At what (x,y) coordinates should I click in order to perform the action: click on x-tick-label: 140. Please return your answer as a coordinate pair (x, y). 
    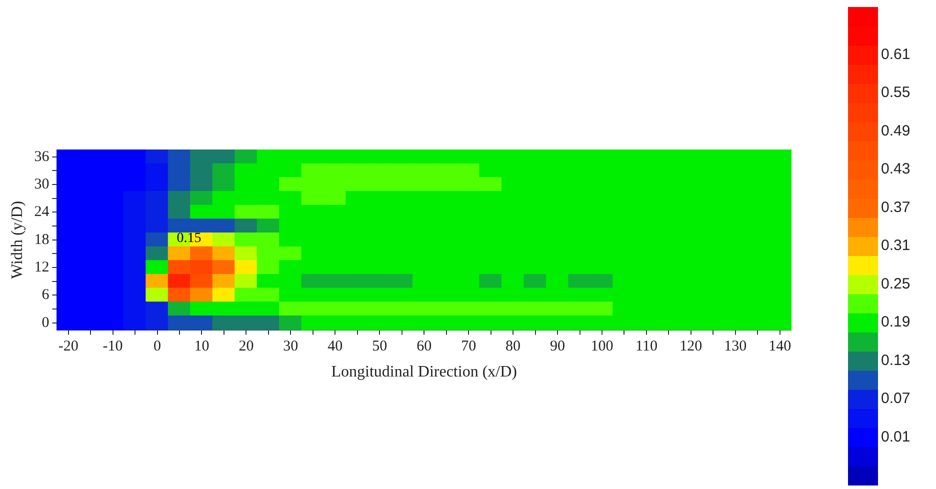
    Looking at the image, I should click on (780, 346).